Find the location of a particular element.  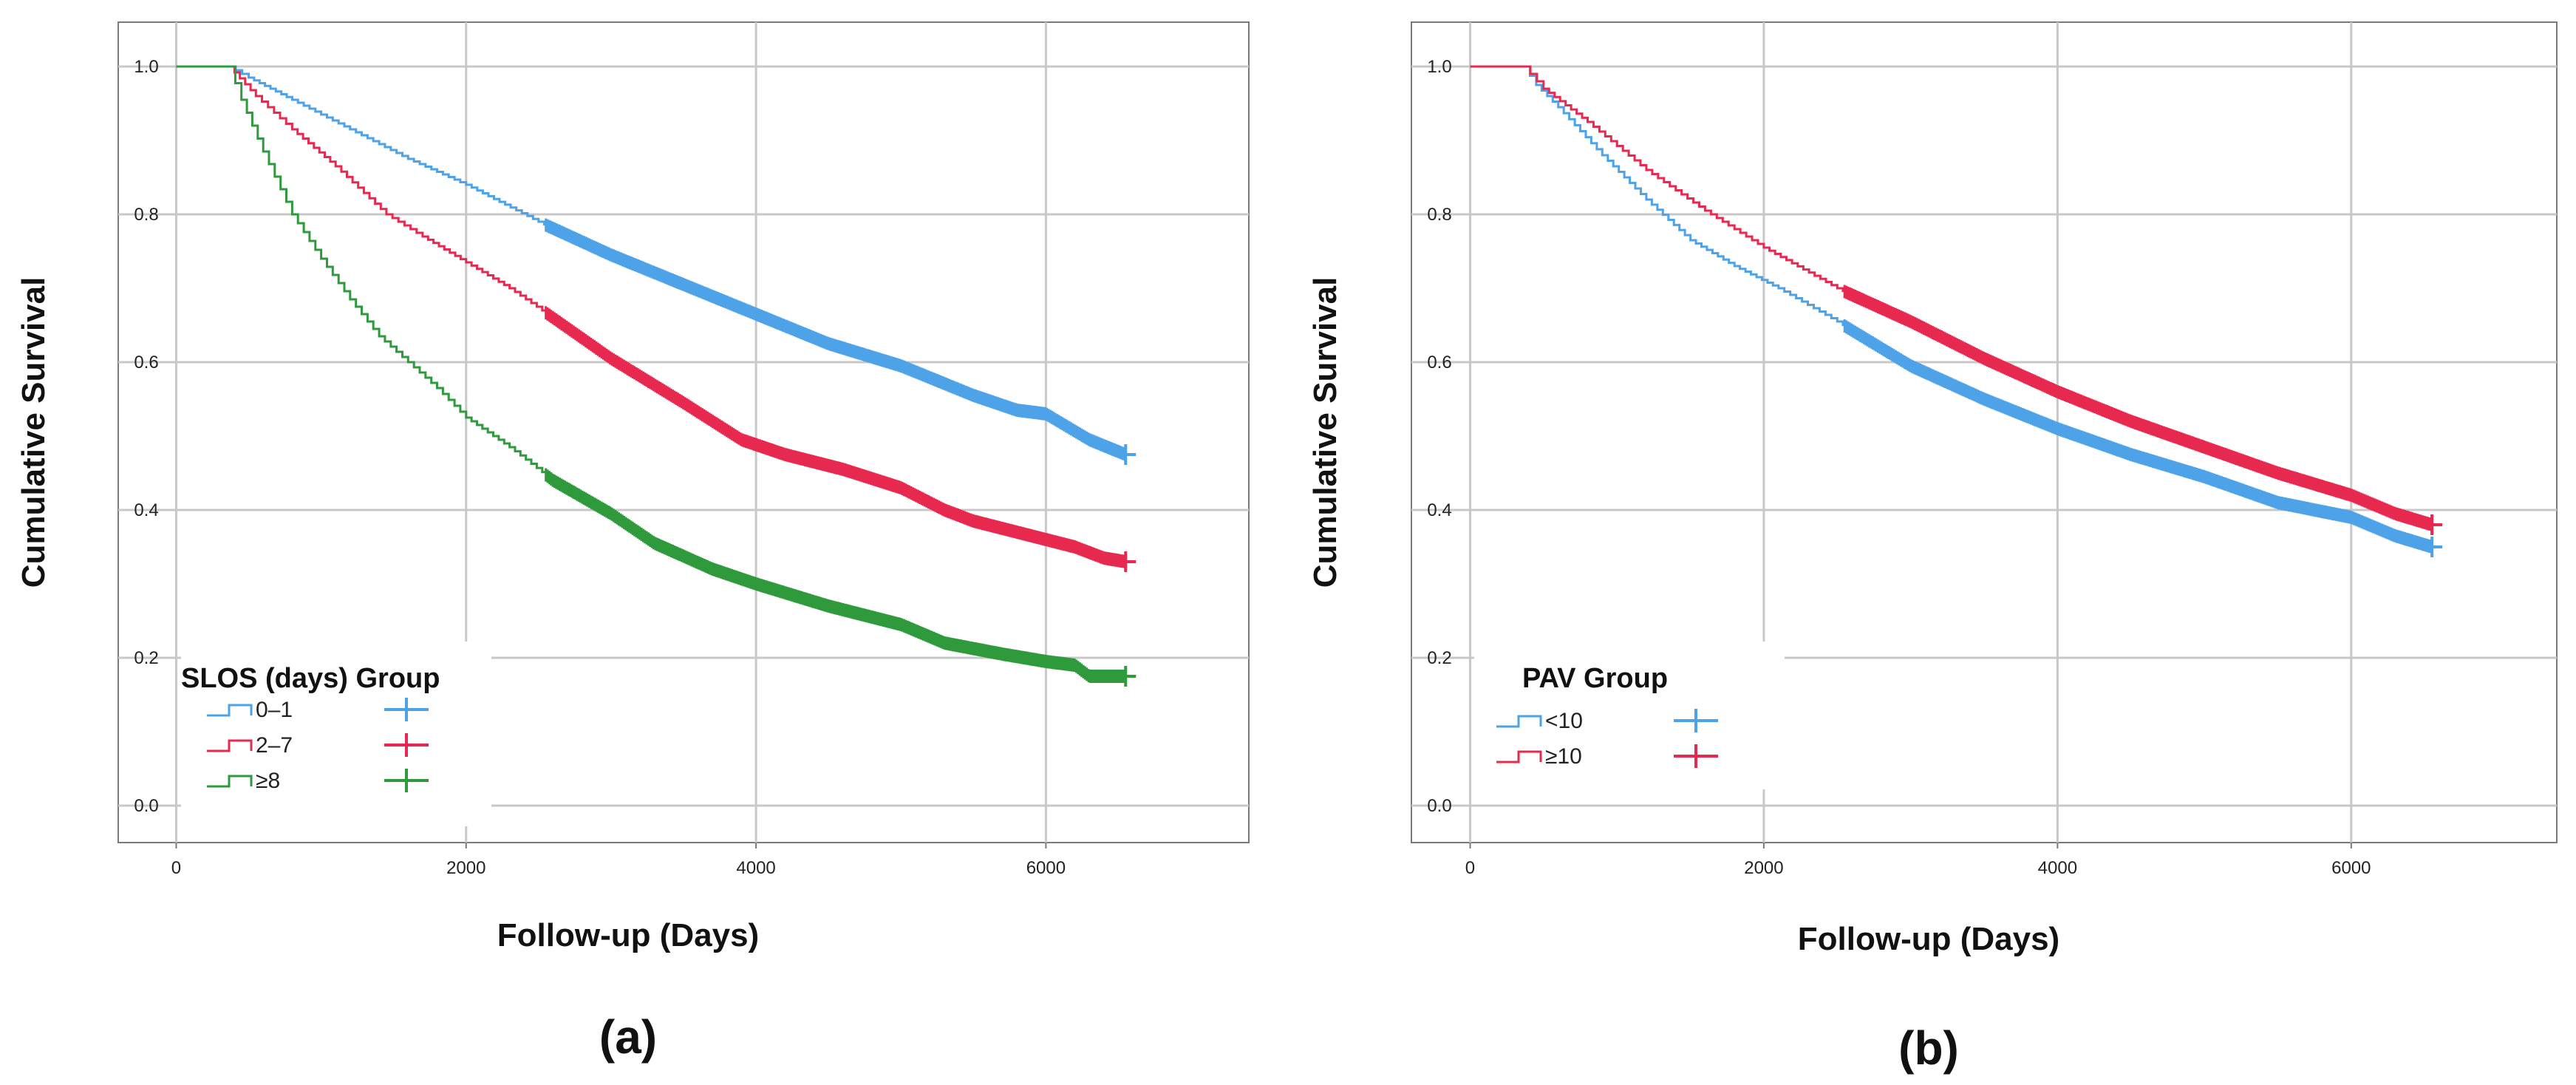

legend-label: <10 is located at coordinates (1564, 721).